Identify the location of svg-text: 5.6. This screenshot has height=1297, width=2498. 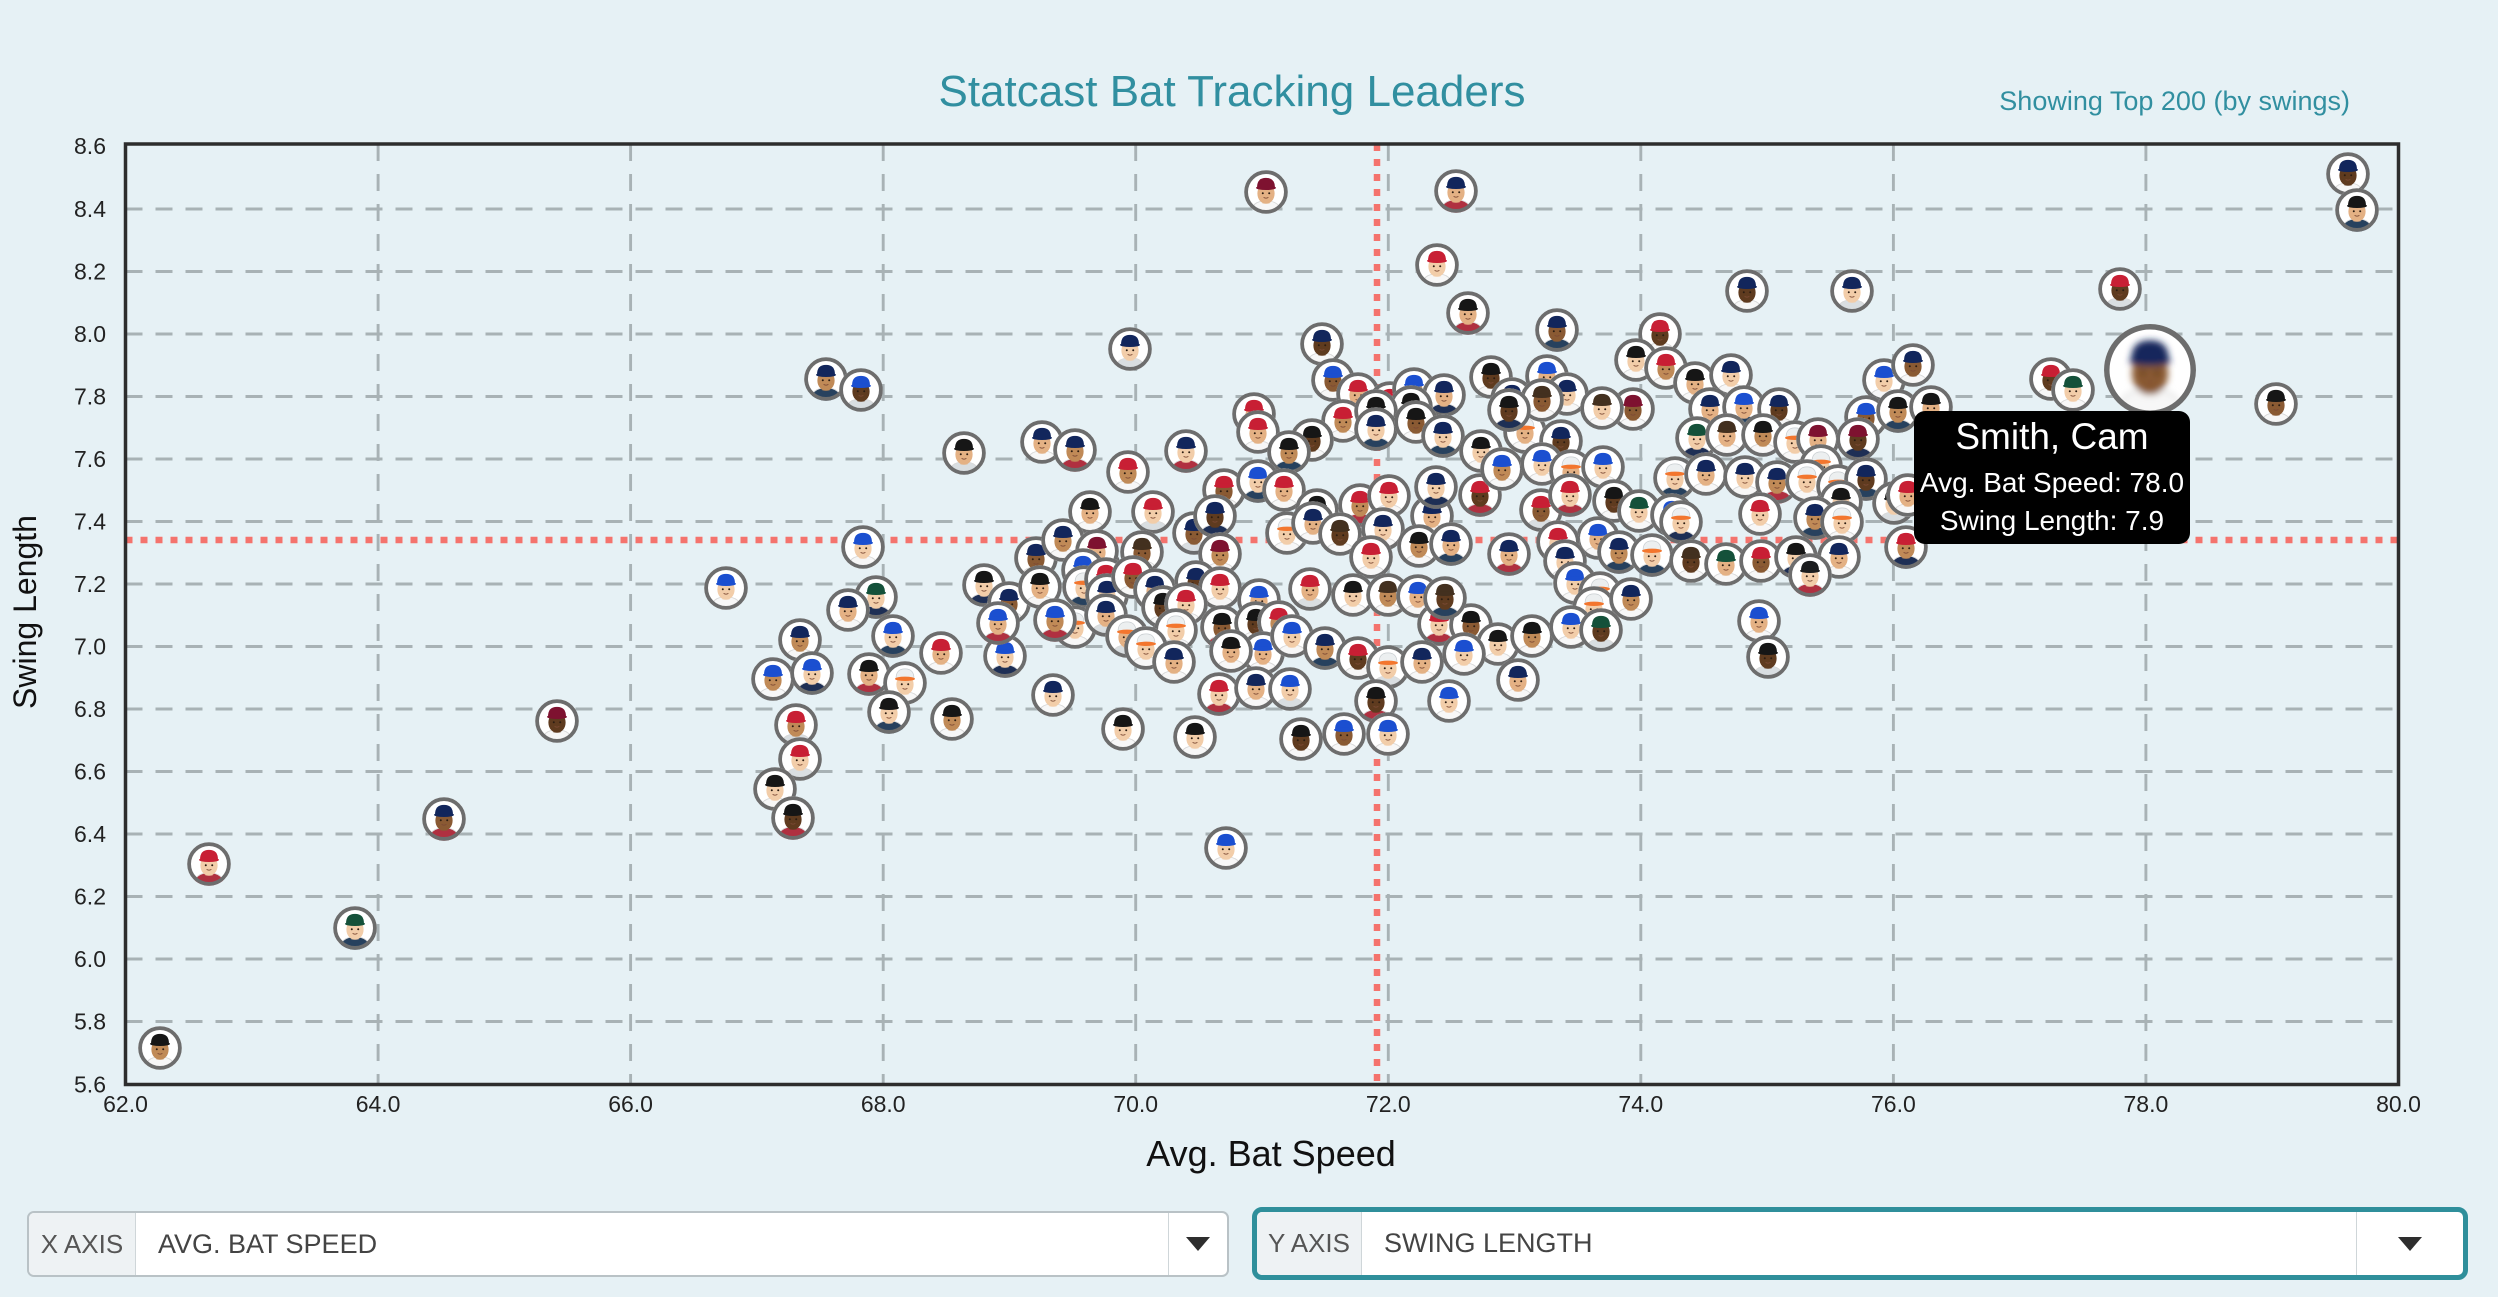
(90, 1085).